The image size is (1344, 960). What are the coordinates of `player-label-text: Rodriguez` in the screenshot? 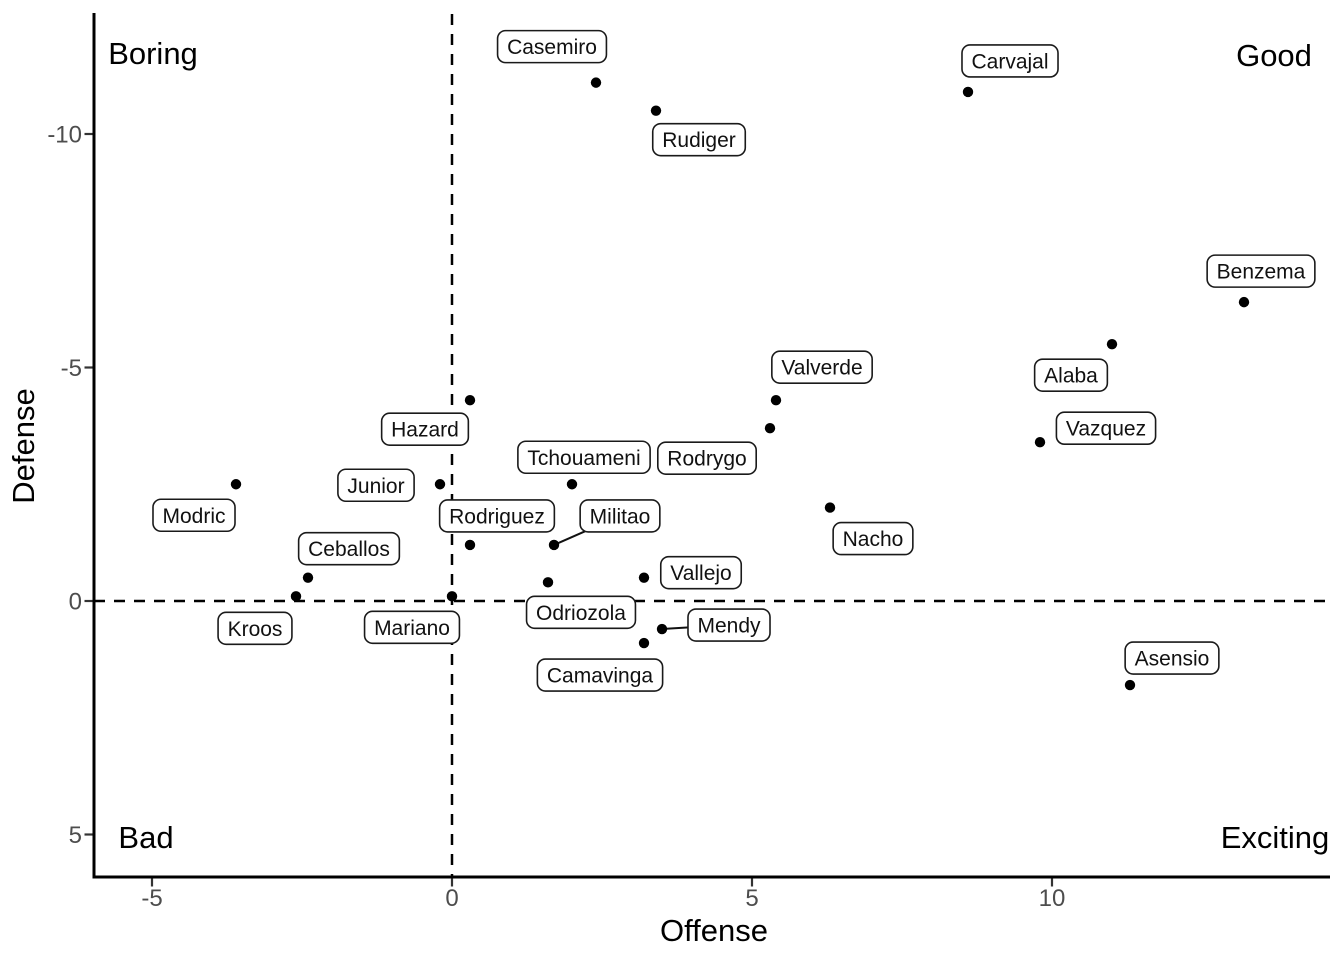 It's located at (497, 516).